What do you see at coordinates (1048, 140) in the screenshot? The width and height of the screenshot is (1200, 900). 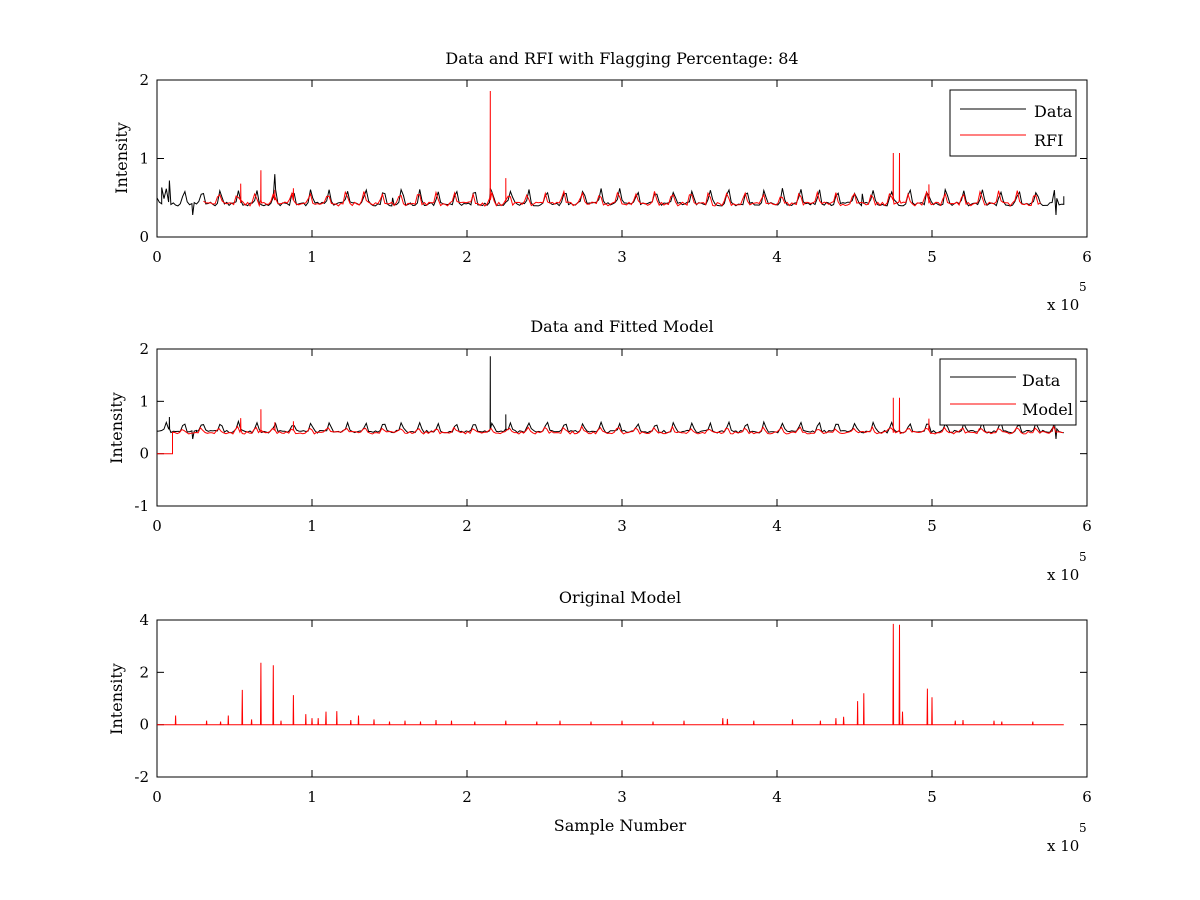 I see `legend-label-rfi: RFI` at bounding box center [1048, 140].